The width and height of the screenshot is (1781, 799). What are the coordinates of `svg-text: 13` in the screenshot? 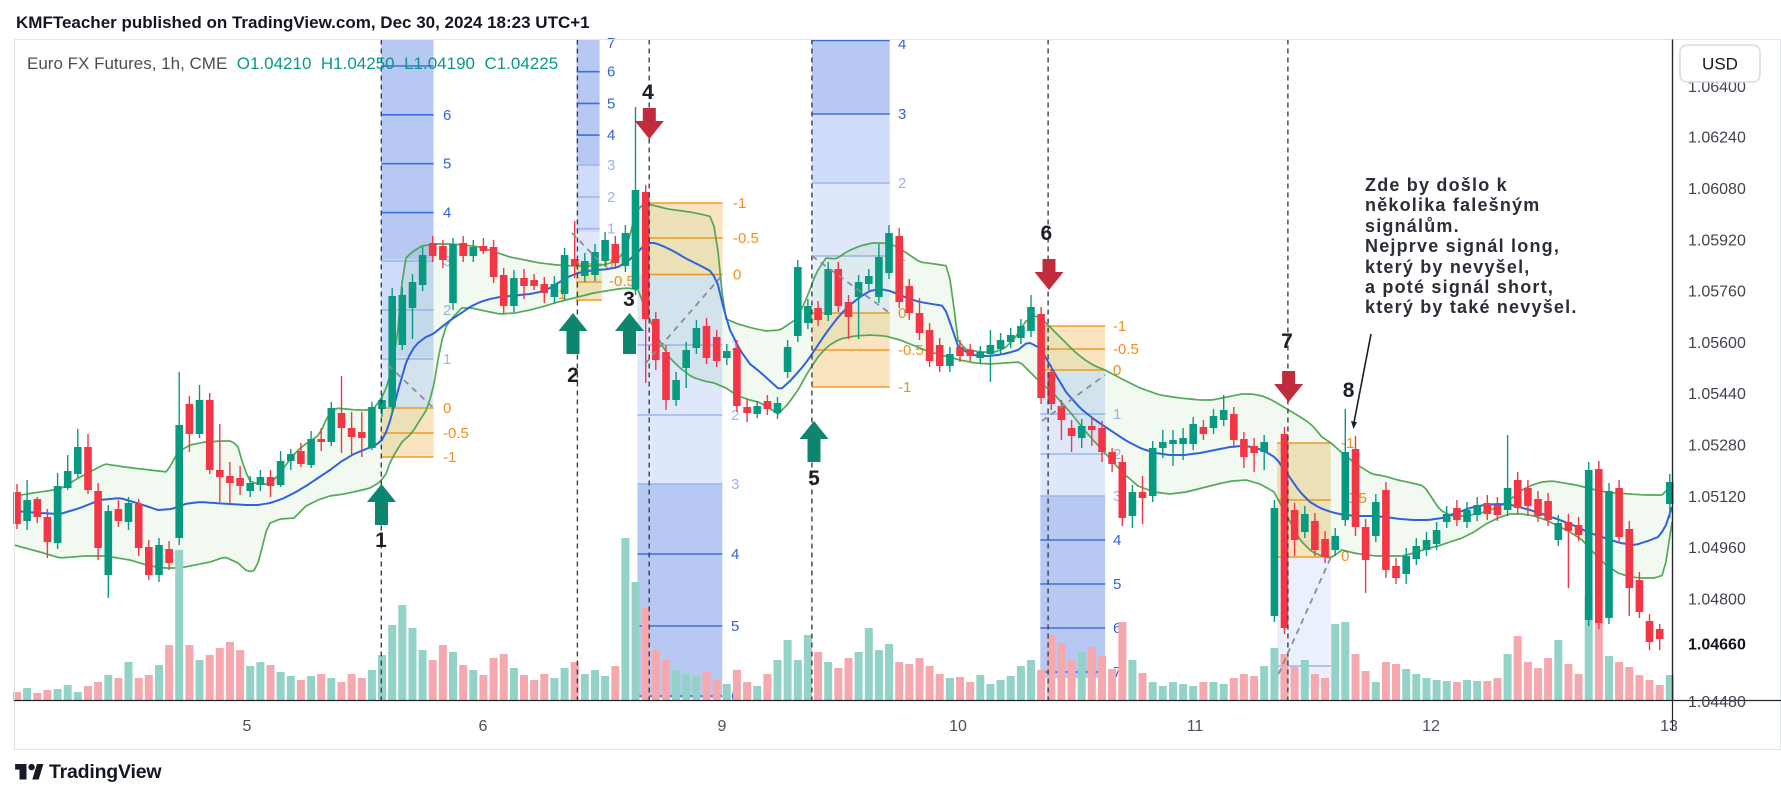 It's located at (1669, 726).